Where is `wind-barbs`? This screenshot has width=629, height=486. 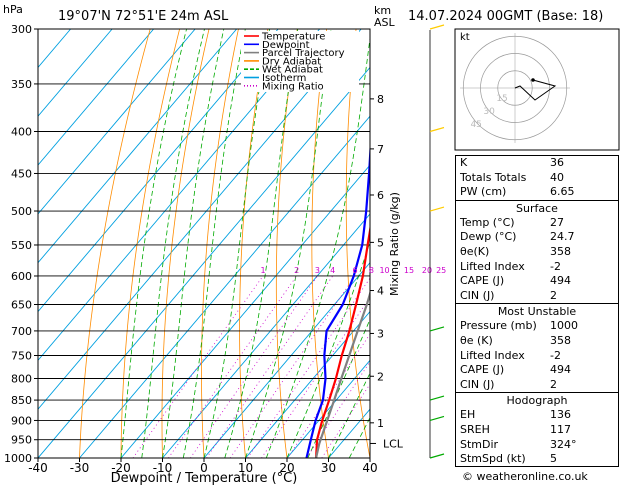 wind-barbs is located at coordinates (437, 241).